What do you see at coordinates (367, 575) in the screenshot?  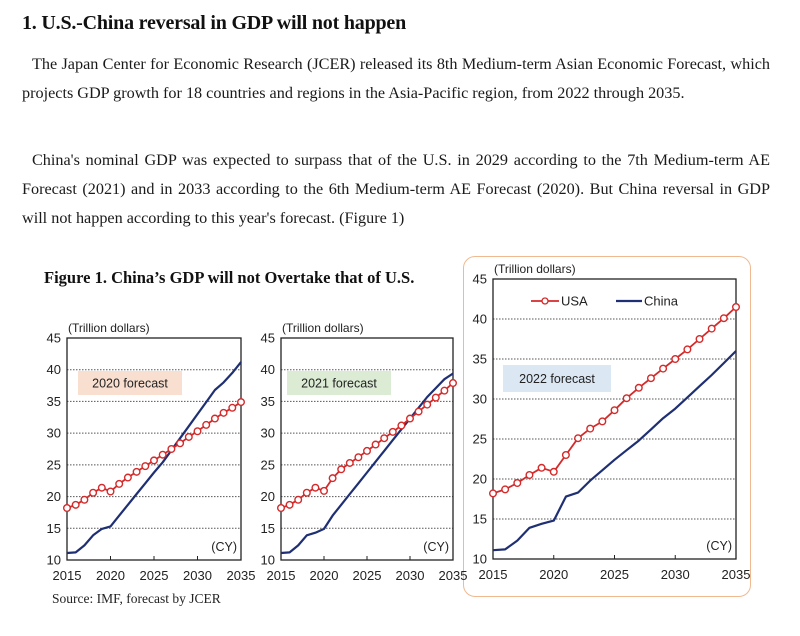 I see `chart2-xtick-label: 2025` at bounding box center [367, 575].